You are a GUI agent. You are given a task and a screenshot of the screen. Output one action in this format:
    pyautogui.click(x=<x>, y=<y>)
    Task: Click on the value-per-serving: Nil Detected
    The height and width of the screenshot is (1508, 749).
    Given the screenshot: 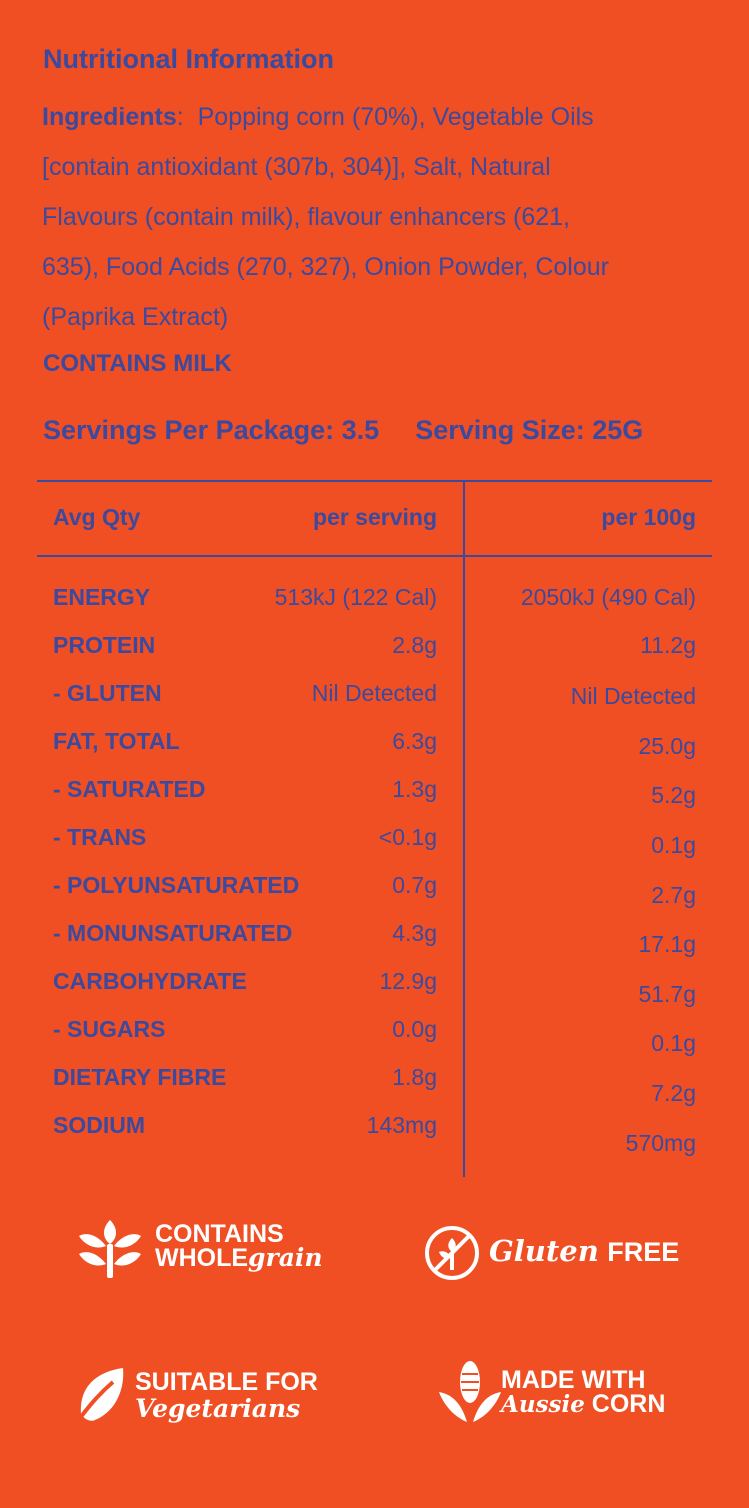 What is the action you would take?
    pyautogui.click(x=374, y=693)
    